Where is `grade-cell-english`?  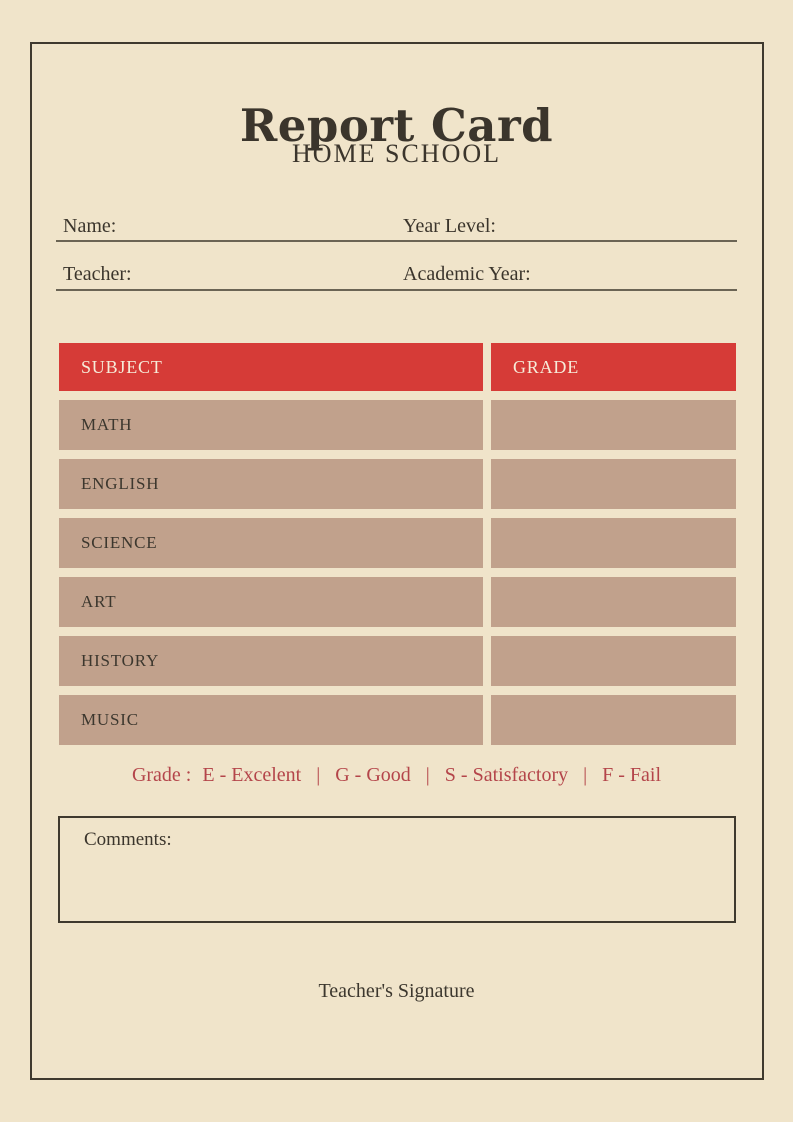
grade-cell-english is located at coordinates (613, 484).